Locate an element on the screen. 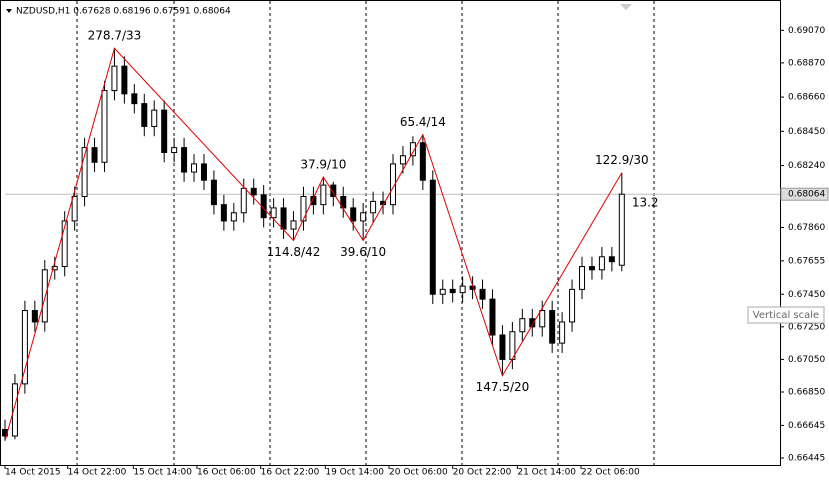  y-tick-label: 0.69070 is located at coordinates (806, 31).